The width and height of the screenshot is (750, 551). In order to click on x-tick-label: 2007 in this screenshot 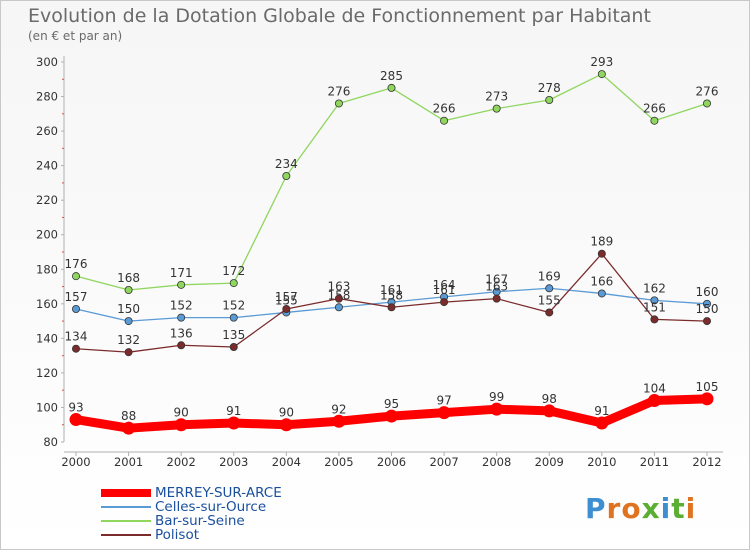, I will do `click(443, 462)`.